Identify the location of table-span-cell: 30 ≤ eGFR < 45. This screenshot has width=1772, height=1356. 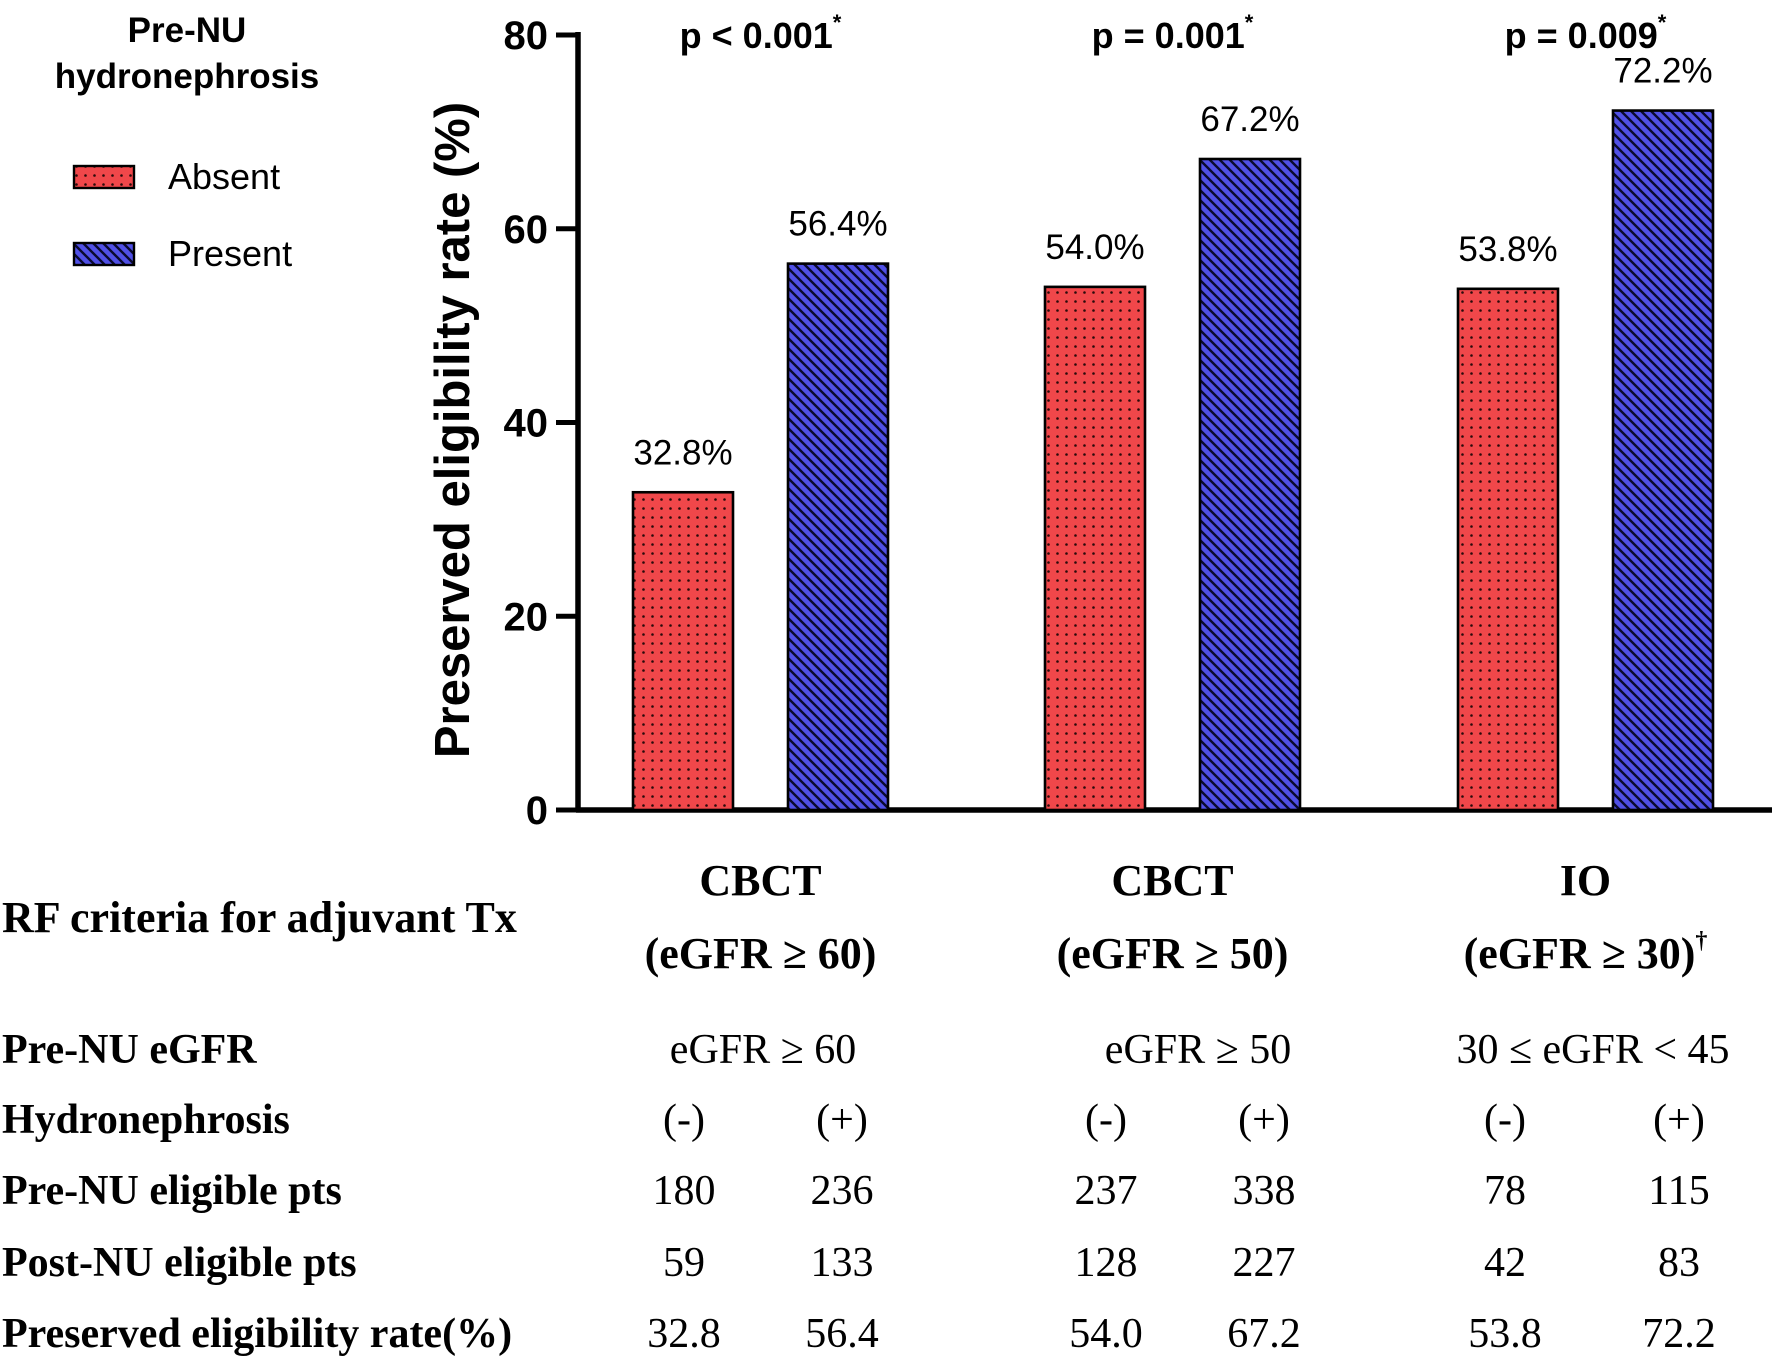
(1592, 1050).